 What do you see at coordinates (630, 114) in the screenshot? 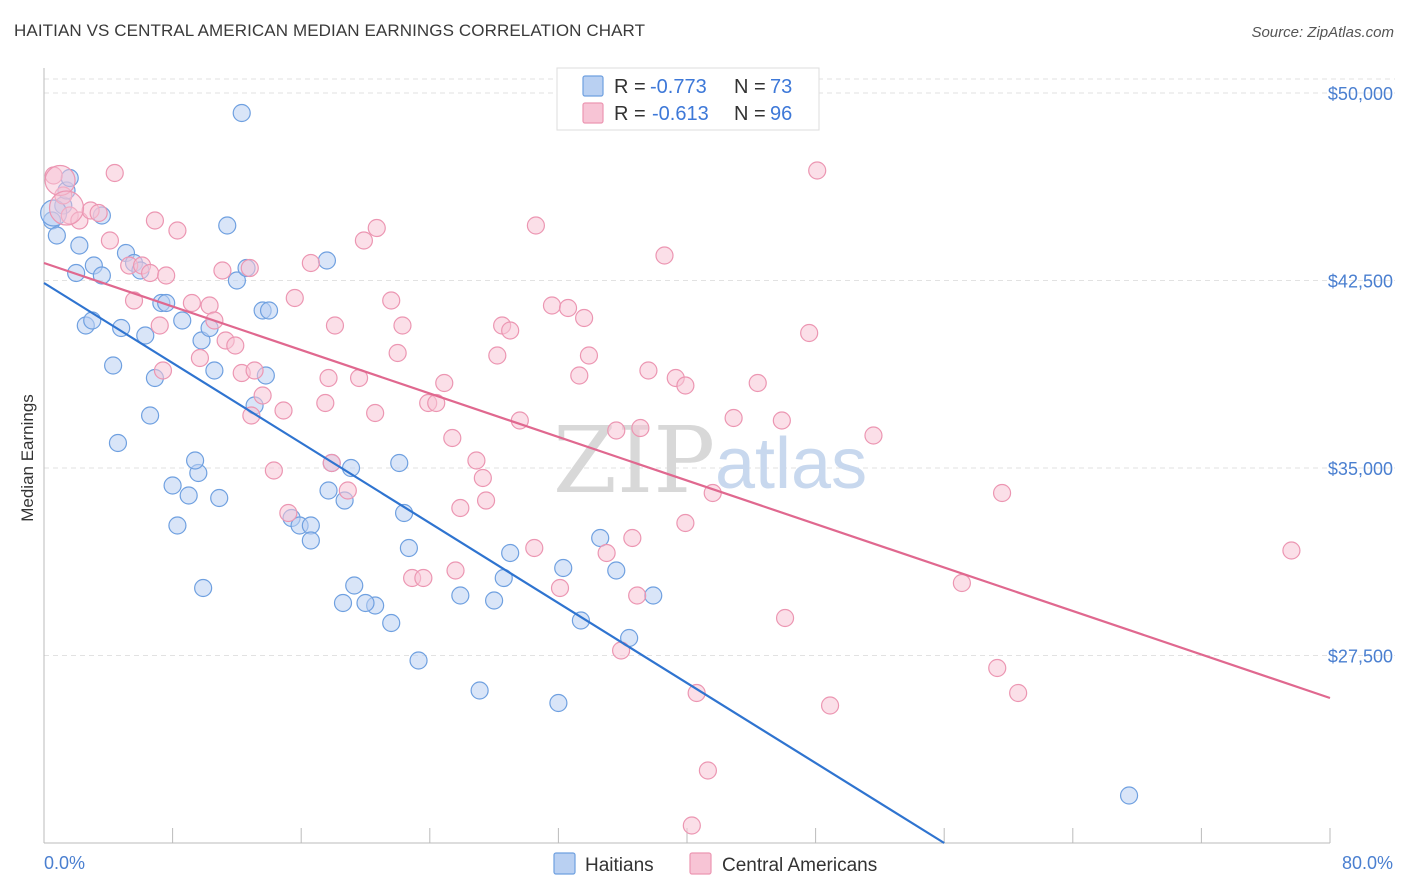
I see `legend-r-label-central-americans: R =` at bounding box center [630, 114].